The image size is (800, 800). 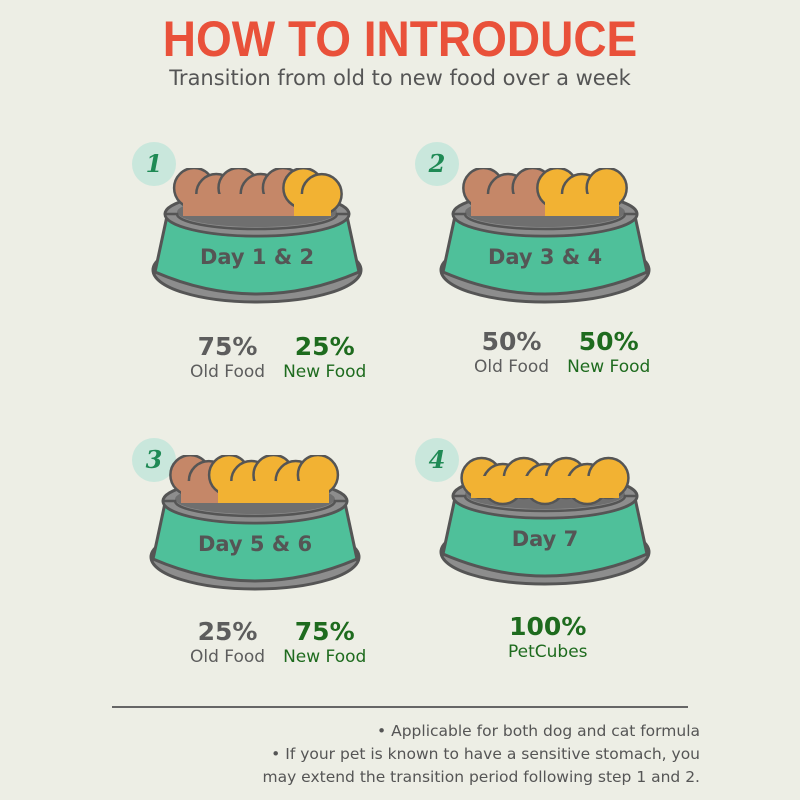 I want to click on old-food-stat: 75% Old Food, so click(x=227, y=358).